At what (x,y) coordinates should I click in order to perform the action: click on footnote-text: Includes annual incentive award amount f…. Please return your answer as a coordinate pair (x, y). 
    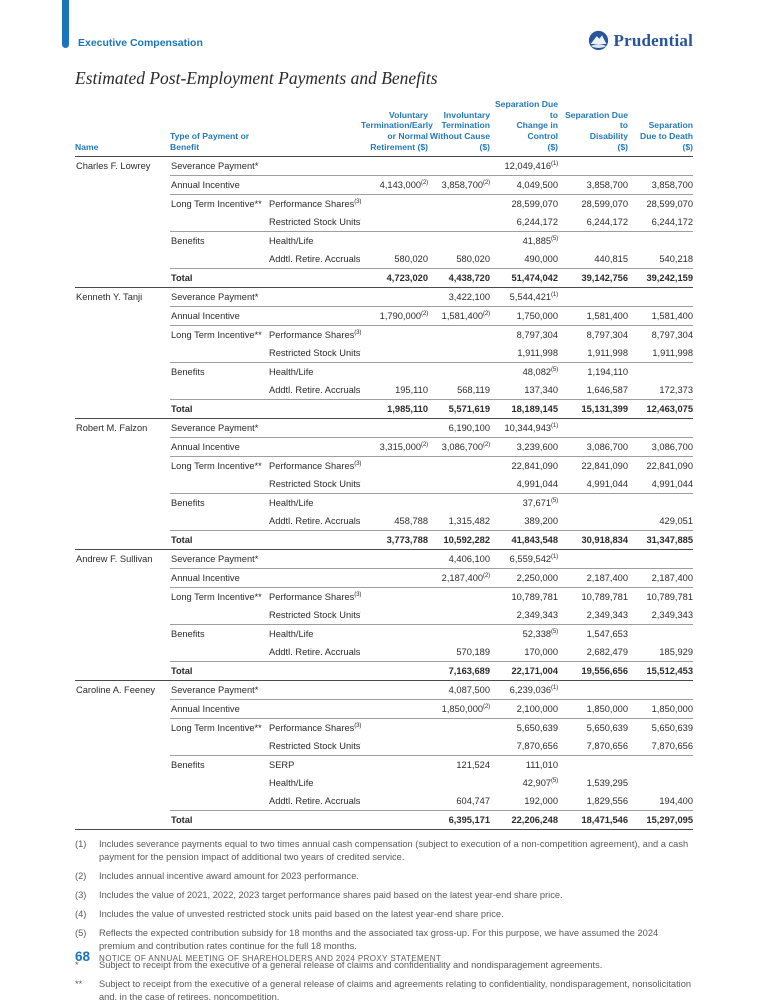
    Looking at the image, I should click on (229, 875).